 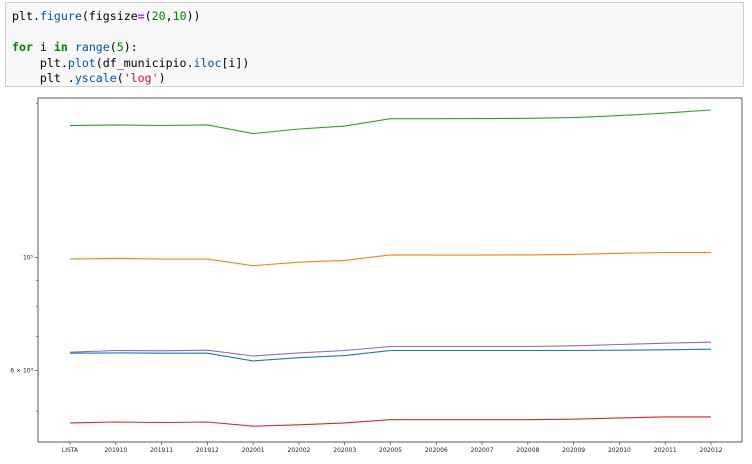 I want to click on code-token: =, so click(x=141, y=16).